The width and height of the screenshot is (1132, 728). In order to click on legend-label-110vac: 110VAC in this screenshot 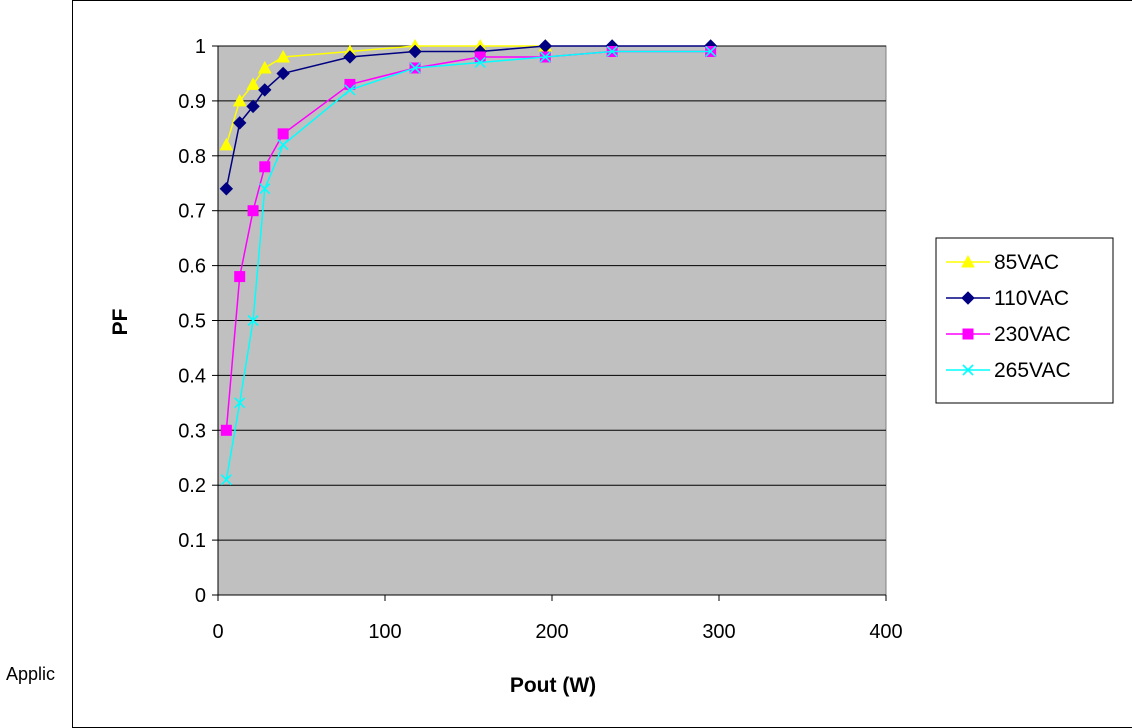, I will do `click(1031, 298)`.